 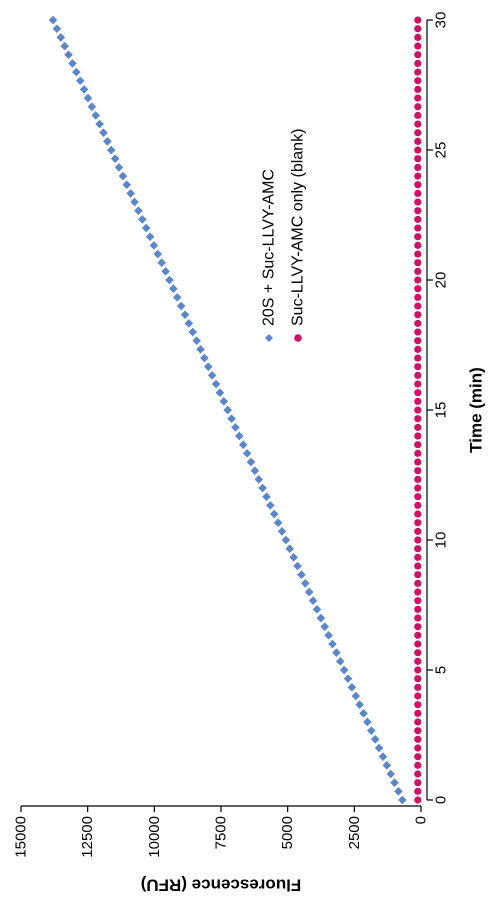 What do you see at coordinates (441, 410) in the screenshot?
I see `x-tick-label: 15` at bounding box center [441, 410].